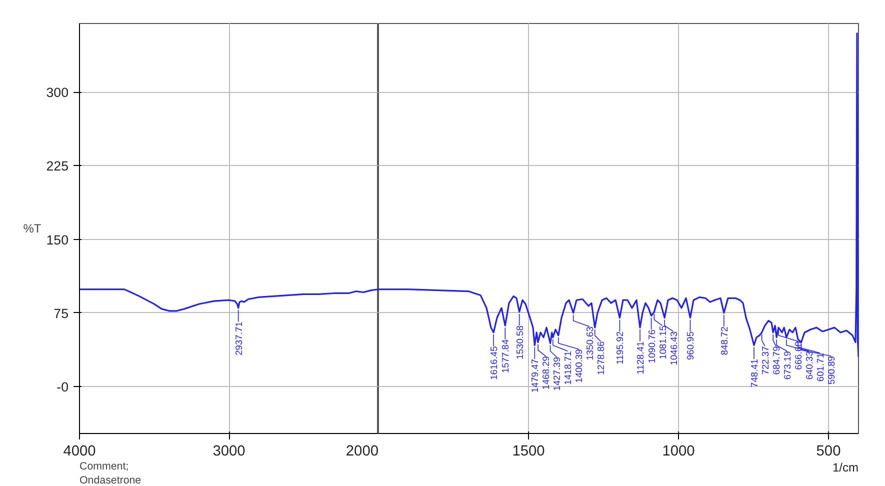 The width and height of the screenshot is (885, 486). What do you see at coordinates (640, 357) in the screenshot?
I see `annotation: 1128.41` at bounding box center [640, 357].